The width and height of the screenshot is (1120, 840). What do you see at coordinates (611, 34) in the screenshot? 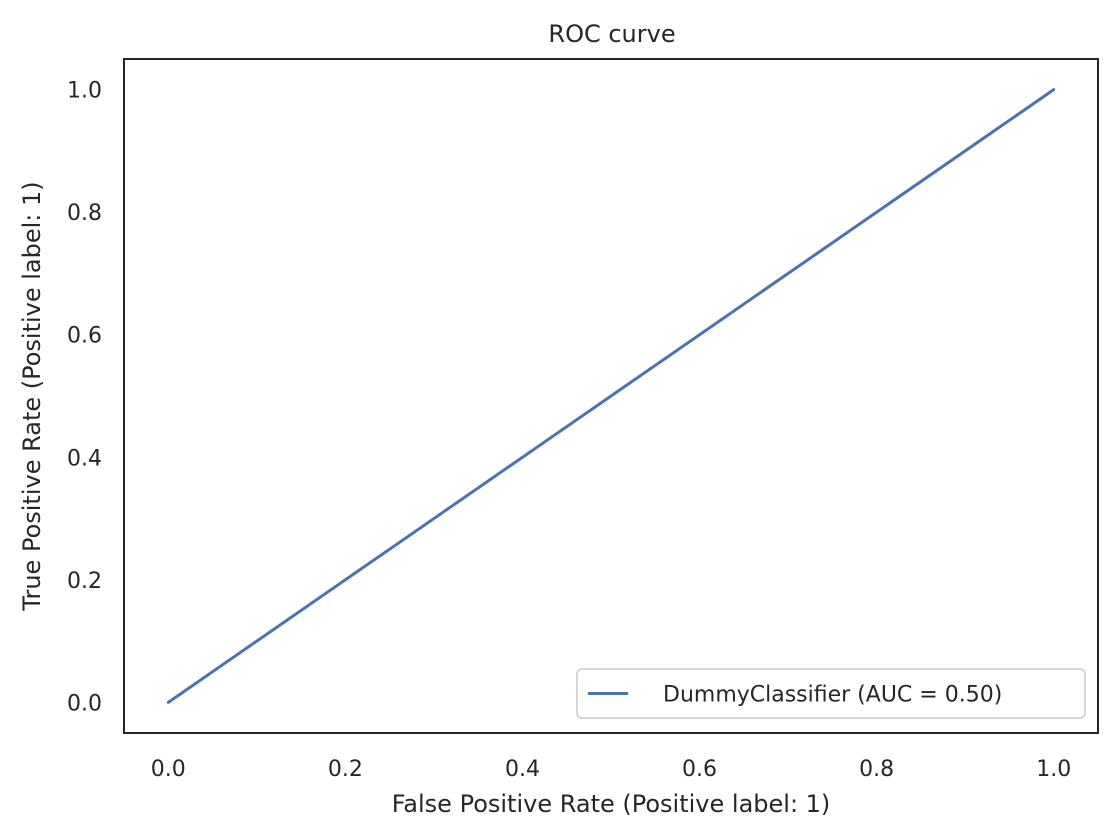
I see `chart-title: ROC curve` at bounding box center [611, 34].